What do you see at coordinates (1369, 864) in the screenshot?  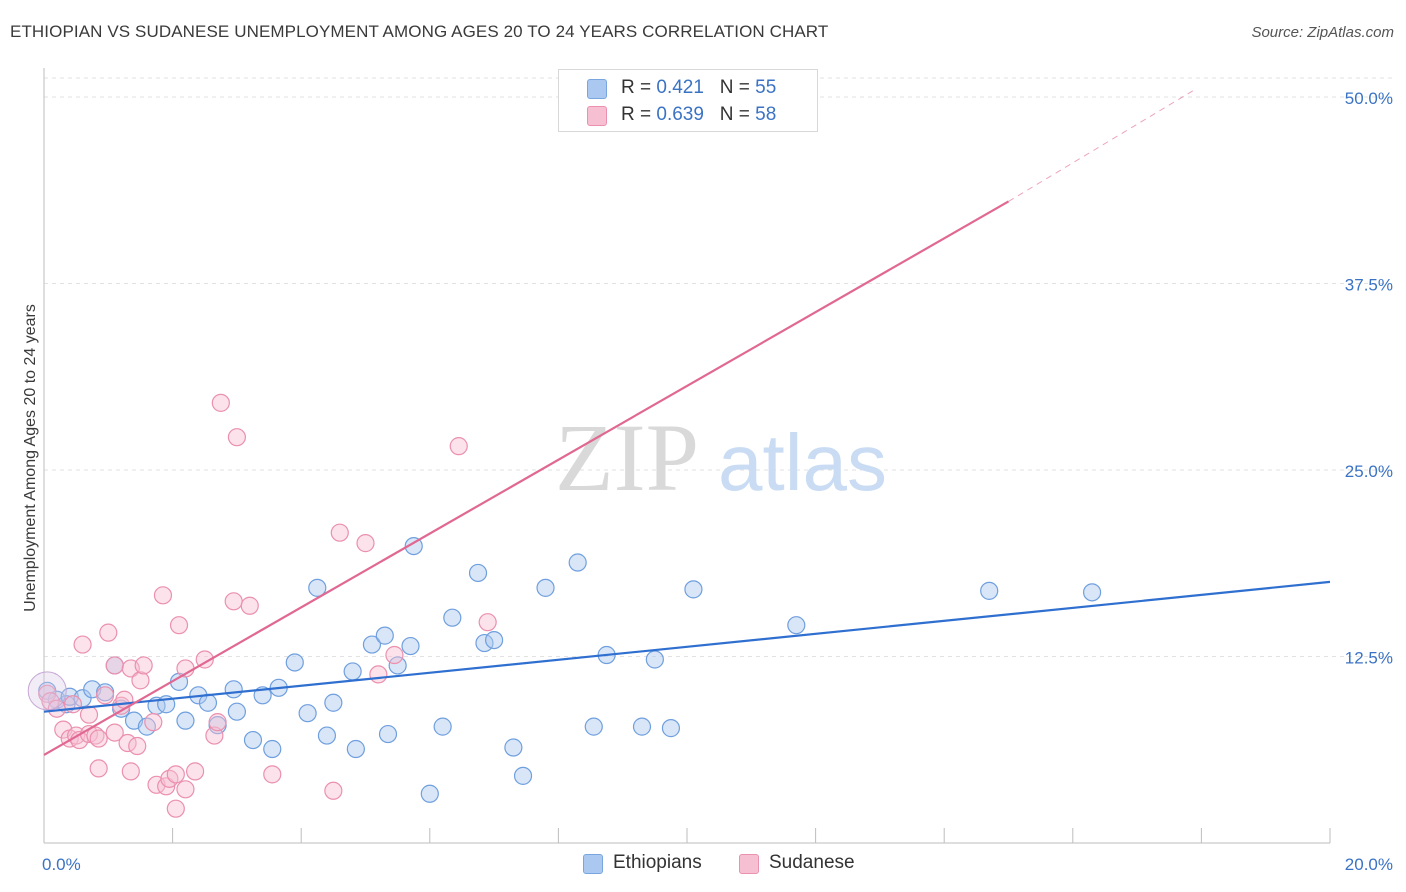 I see `x-tick-label: 20.0%` at bounding box center [1369, 864].